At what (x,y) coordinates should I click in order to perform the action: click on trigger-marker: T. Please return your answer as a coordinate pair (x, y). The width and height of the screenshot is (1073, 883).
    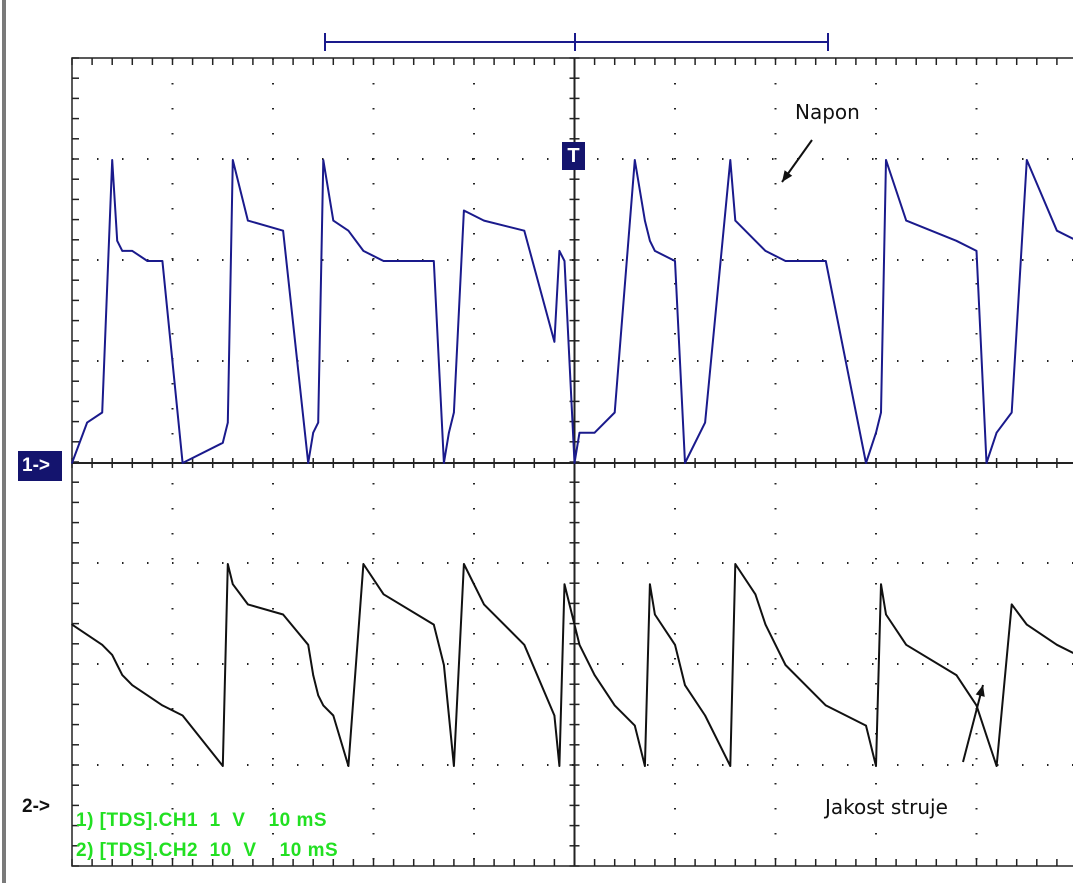
    Looking at the image, I should click on (573, 156).